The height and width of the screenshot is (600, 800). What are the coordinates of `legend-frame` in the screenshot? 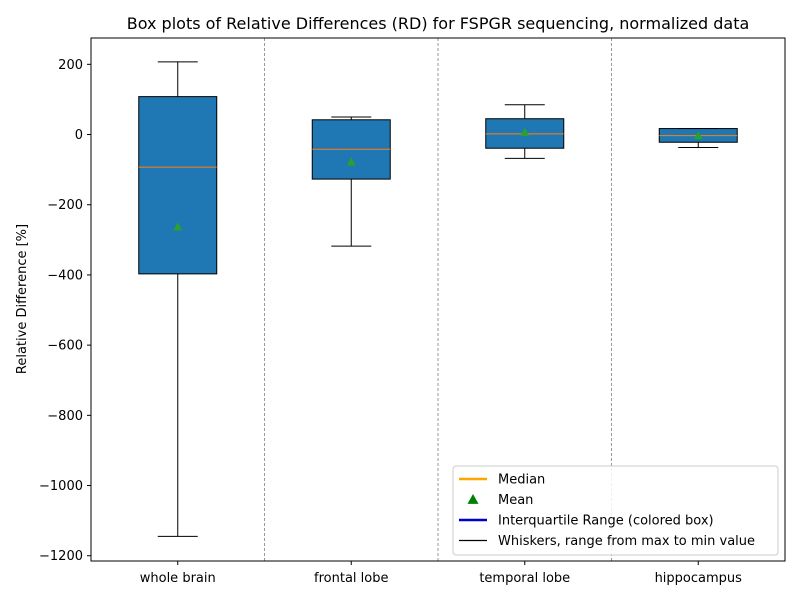 It's located at (615, 510).